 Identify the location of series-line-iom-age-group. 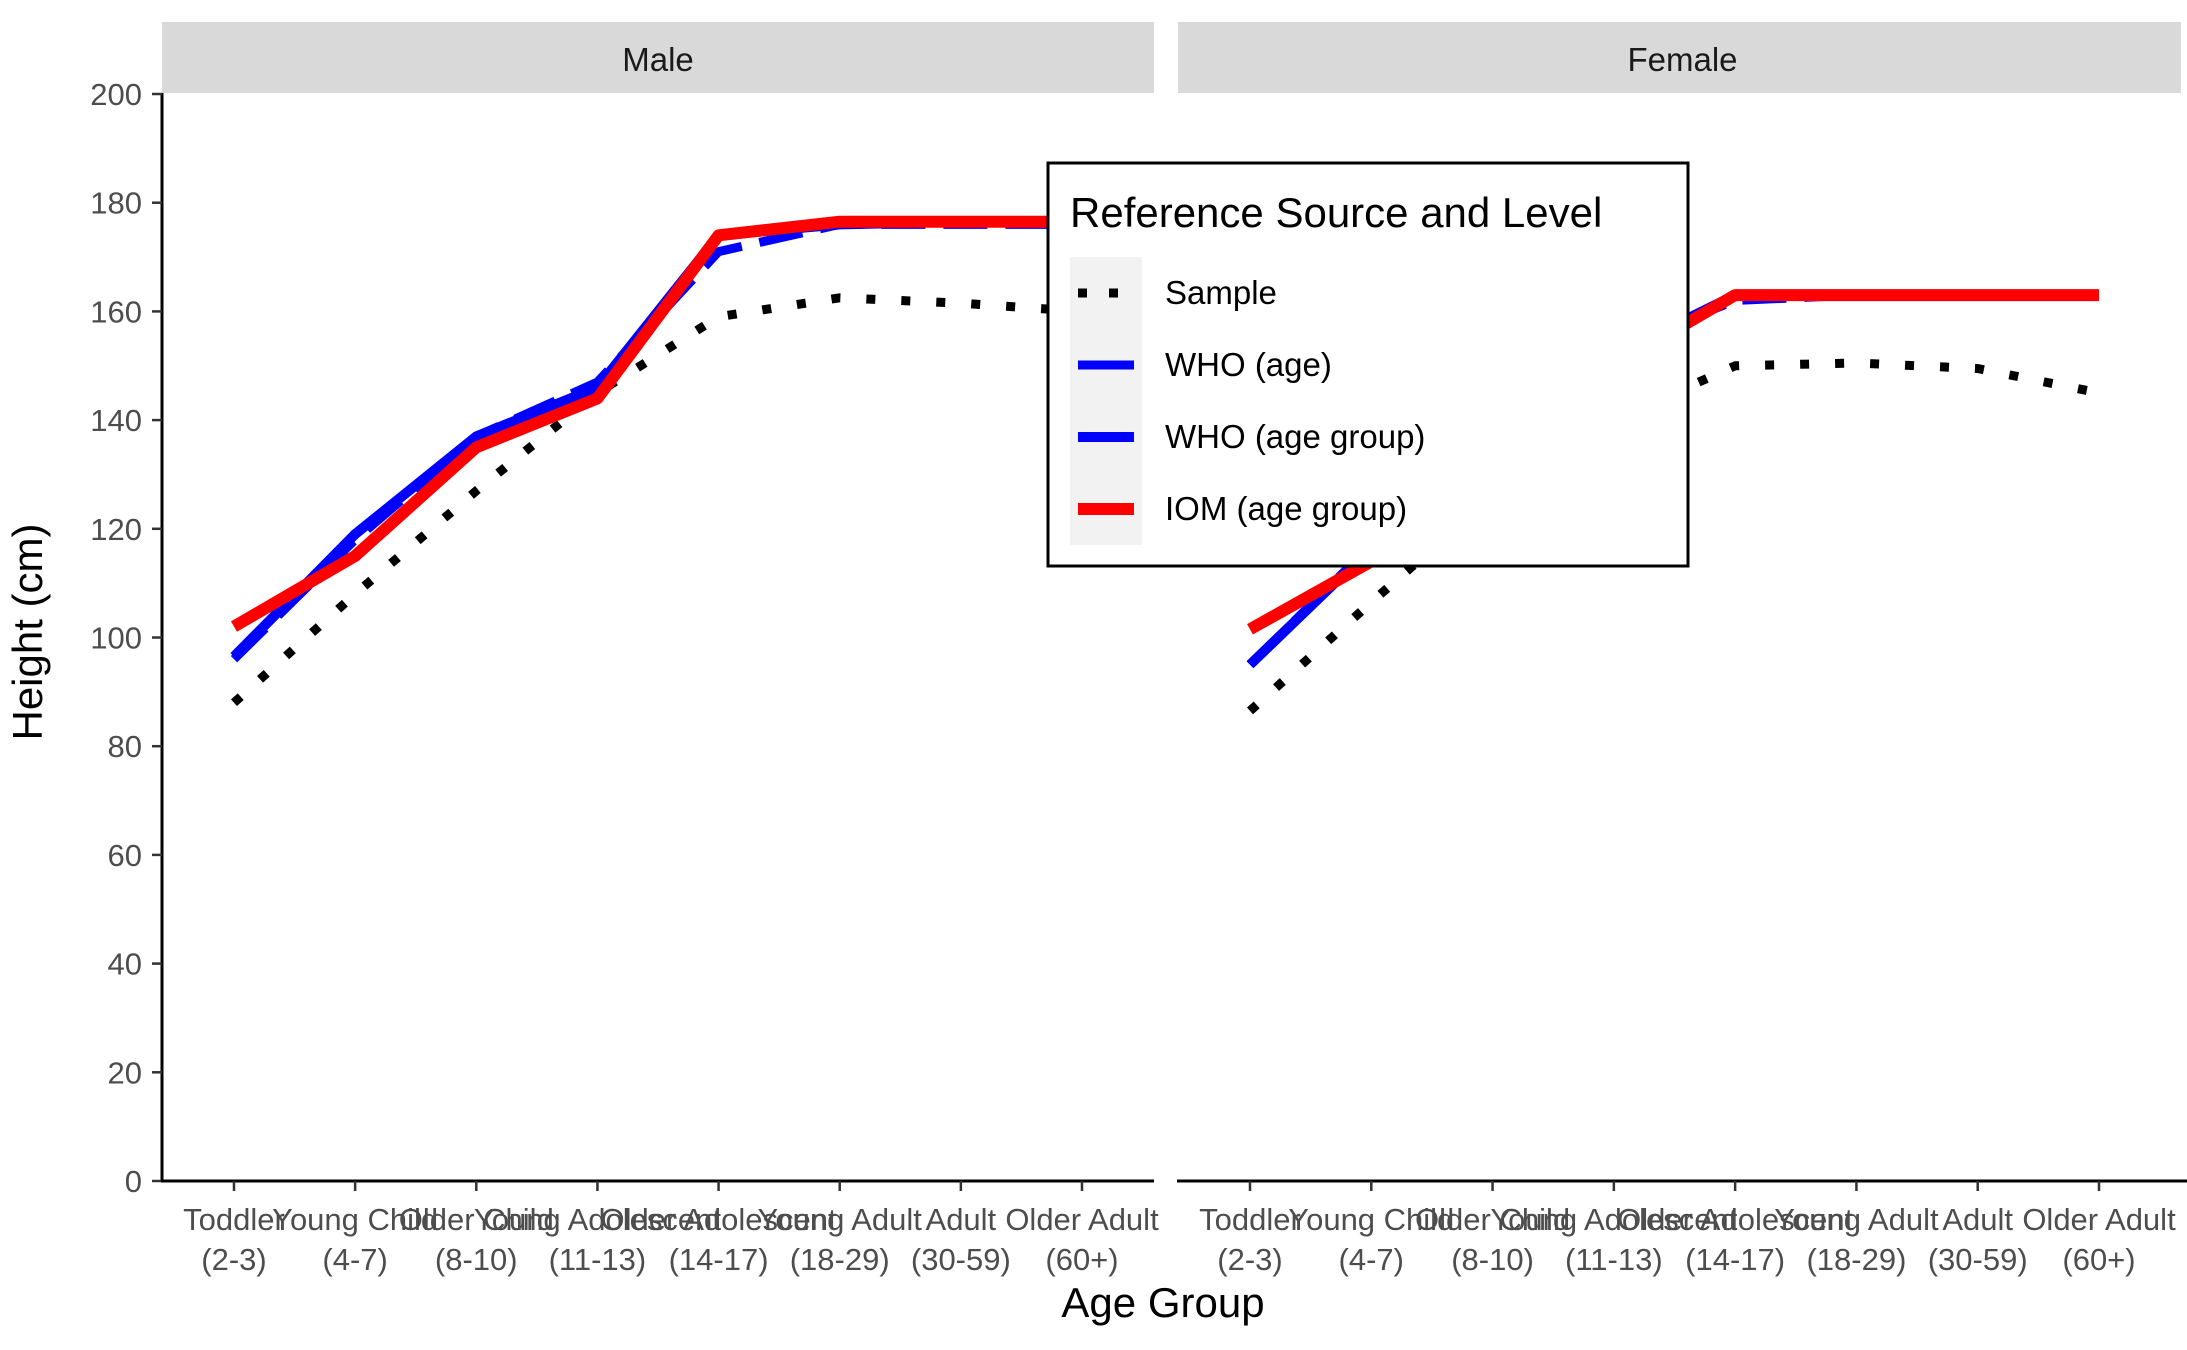
(656, 423).